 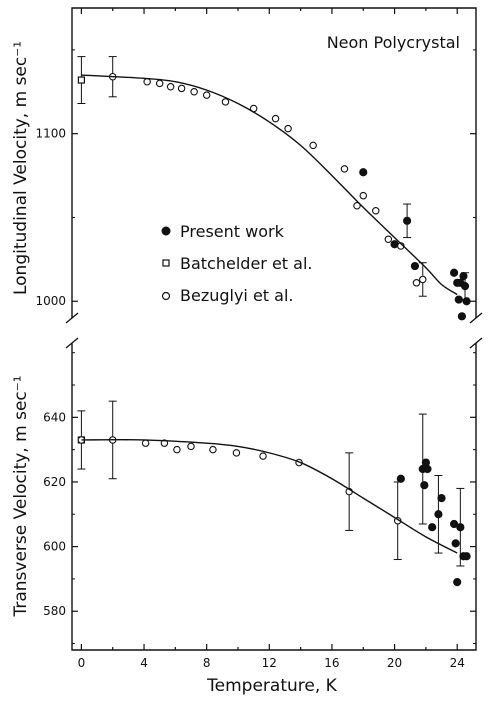 I want to click on x-tick-label: 8, so click(x=207, y=663).